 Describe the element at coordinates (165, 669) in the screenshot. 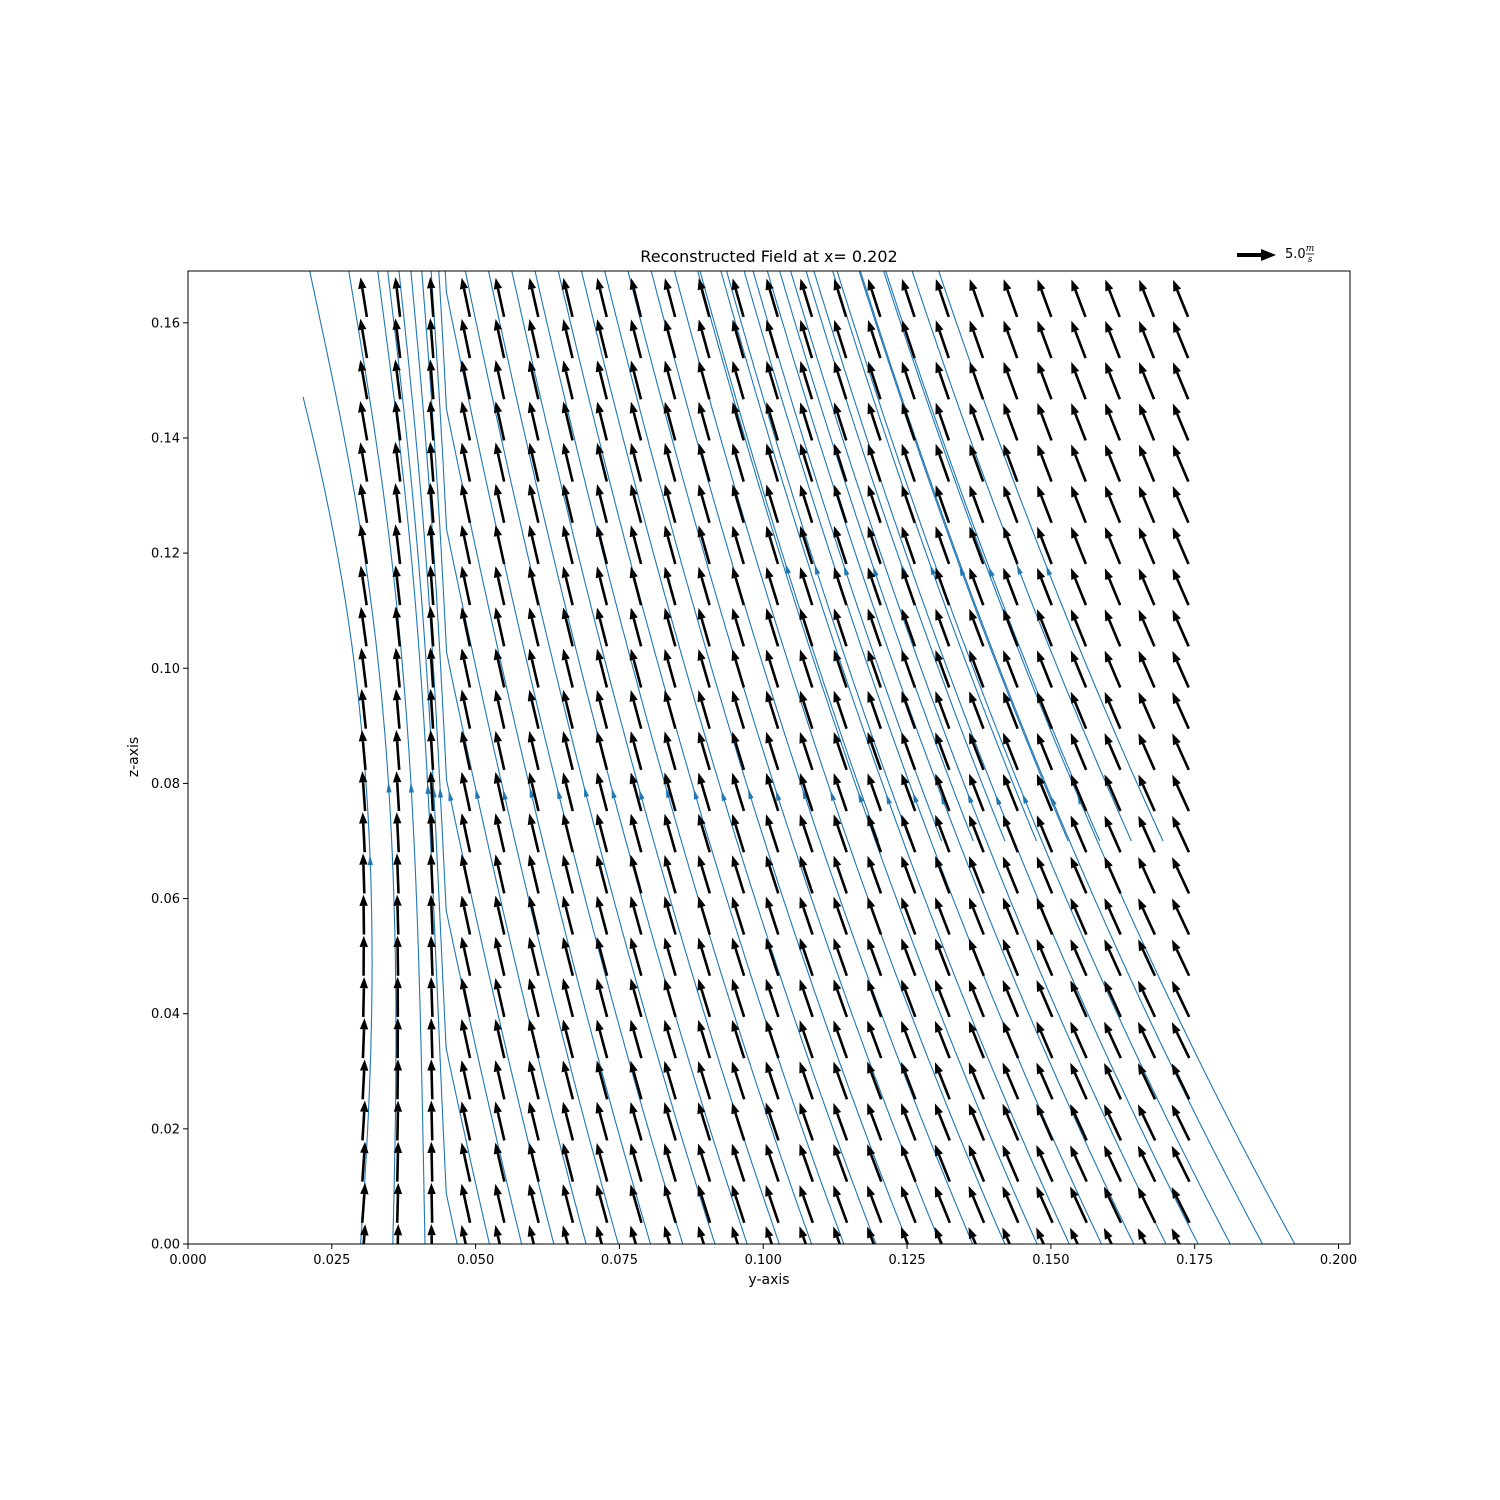

I see `y-tick-label: 0.10` at that location.